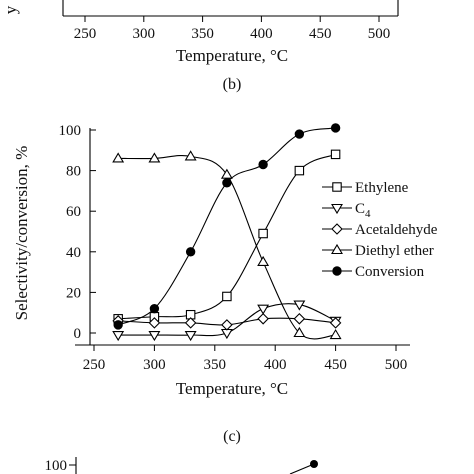 Image resolution: width=474 pixels, height=474 pixels. I want to click on x-tick-label: 250, so click(94, 365).